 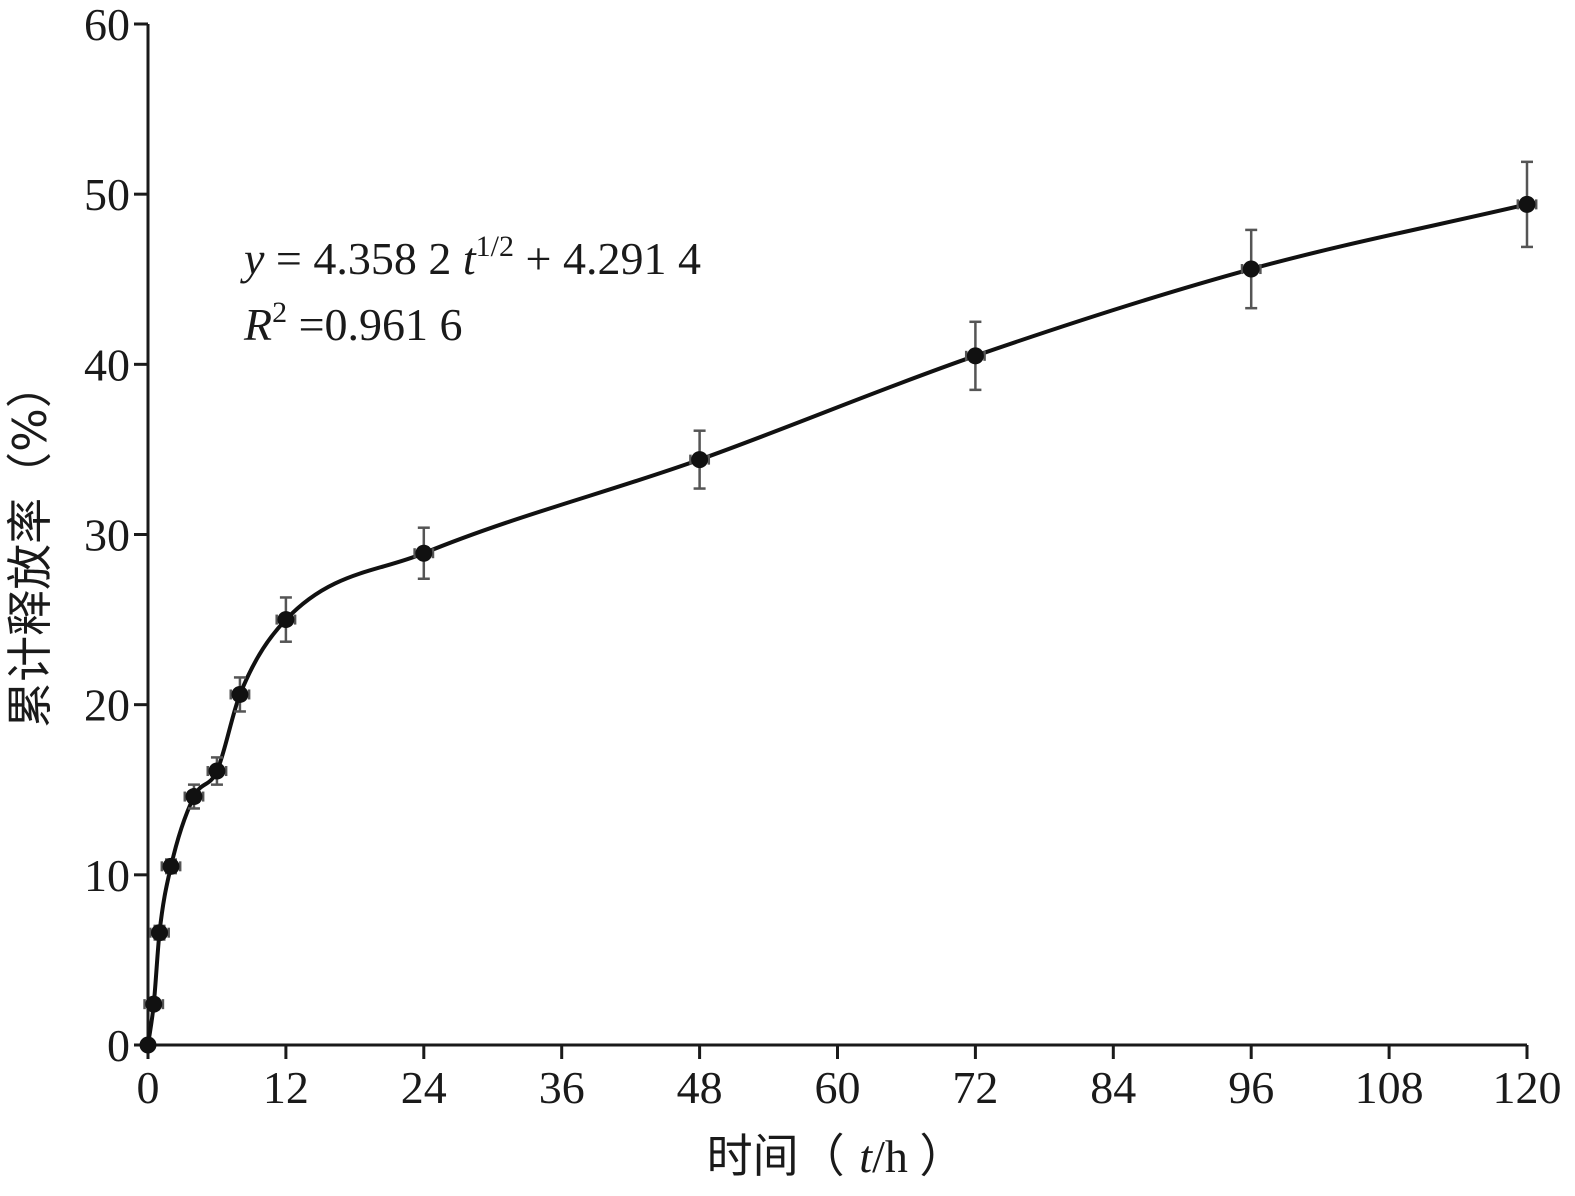 What do you see at coordinates (107, 875) in the screenshot?
I see `y-tick-label-1: 10` at bounding box center [107, 875].